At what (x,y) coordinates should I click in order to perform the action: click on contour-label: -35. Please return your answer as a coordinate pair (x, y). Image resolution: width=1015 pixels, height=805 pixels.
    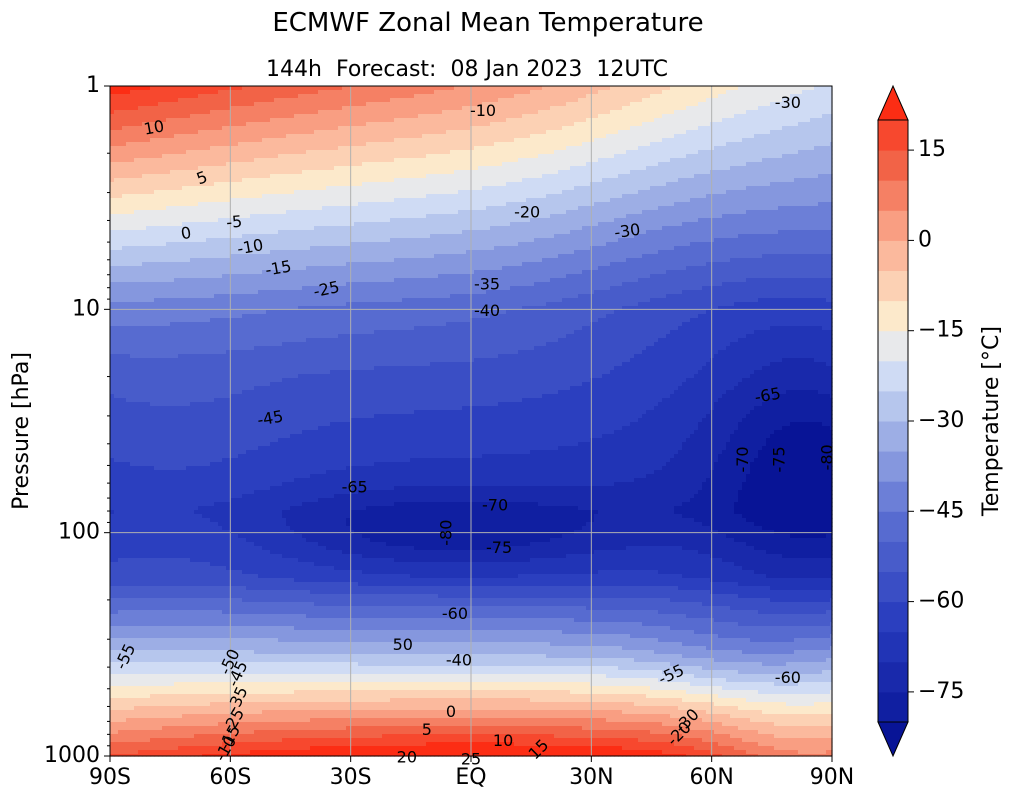
    Looking at the image, I should click on (487, 284).